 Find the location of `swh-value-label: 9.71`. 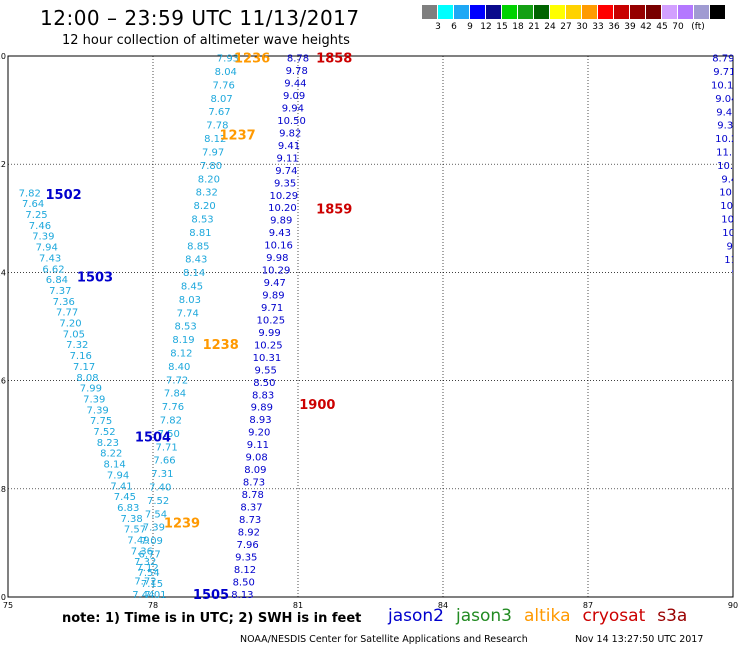

swh-value-label: 9.71 is located at coordinates (272, 308).